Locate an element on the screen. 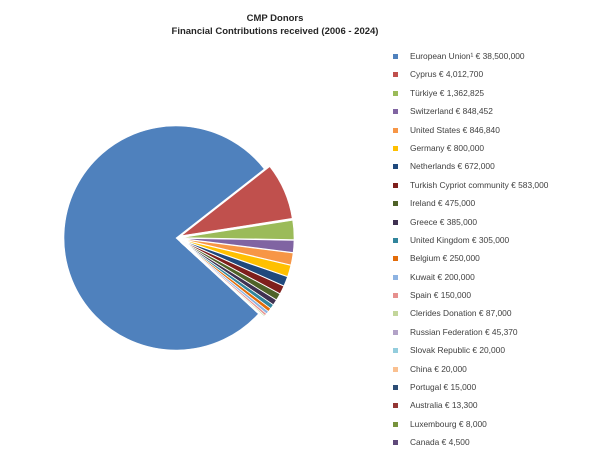  legend-label: Ireland € 475,000 is located at coordinates (443, 203).